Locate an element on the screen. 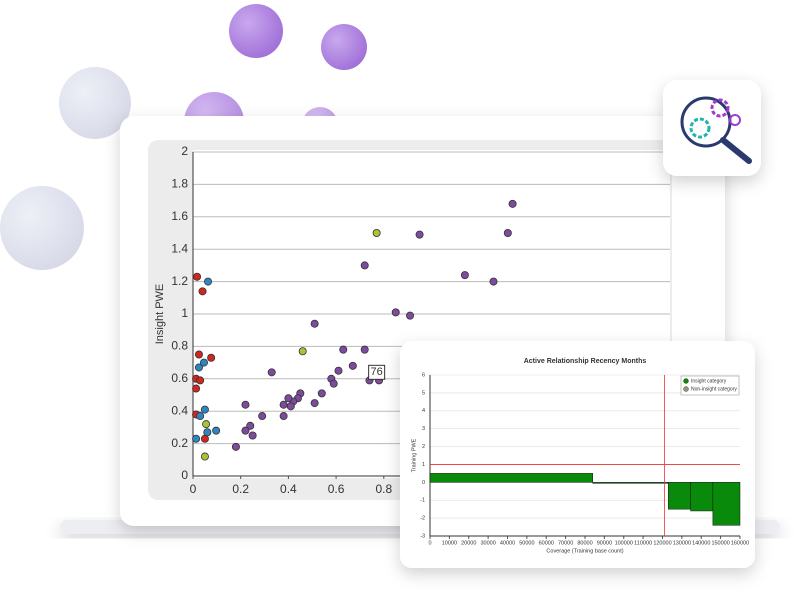  x-tick-label: 110000 is located at coordinates (643, 543).